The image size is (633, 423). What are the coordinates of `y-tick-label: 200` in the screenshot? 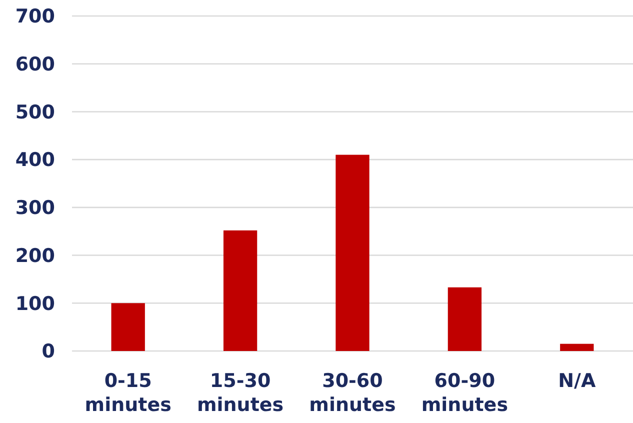 It's located at (35, 255).